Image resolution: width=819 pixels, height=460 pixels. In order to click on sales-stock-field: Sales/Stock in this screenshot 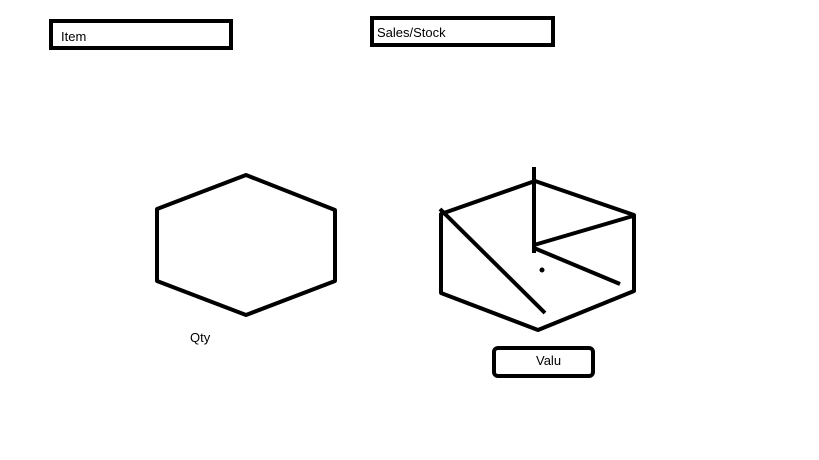, I will do `click(462, 31)`.